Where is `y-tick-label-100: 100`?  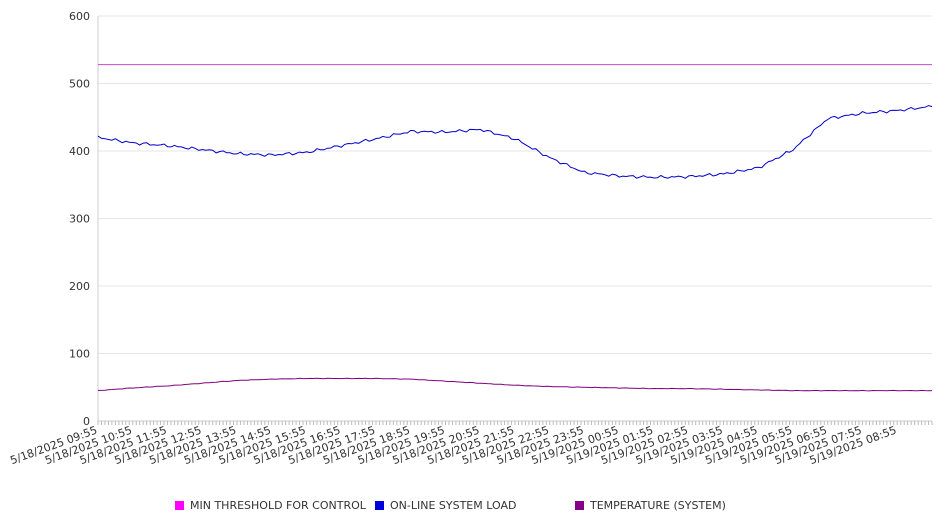
y-tick-label-100: 100 is located at coordinates (79, 354).